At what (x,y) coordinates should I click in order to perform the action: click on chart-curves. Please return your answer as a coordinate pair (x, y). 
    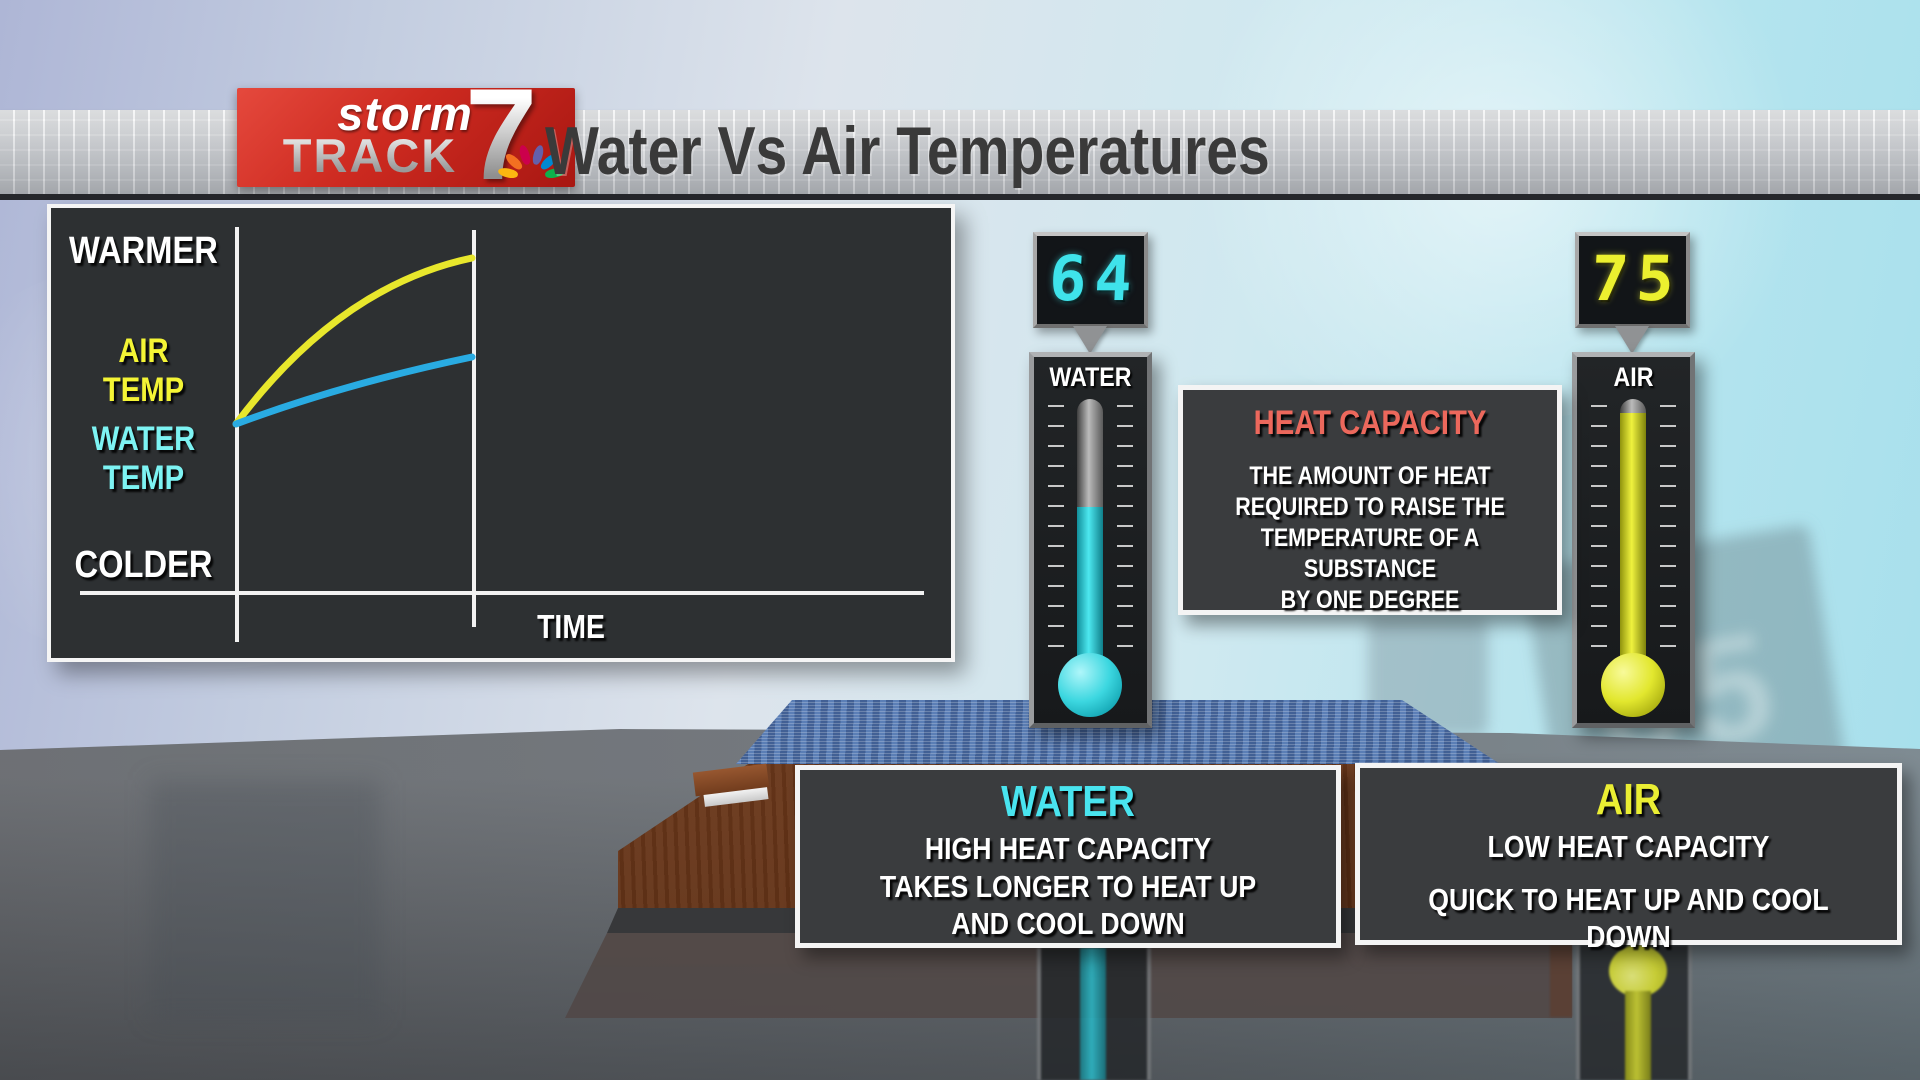
    Looking at the image, I should click on (354, 341).